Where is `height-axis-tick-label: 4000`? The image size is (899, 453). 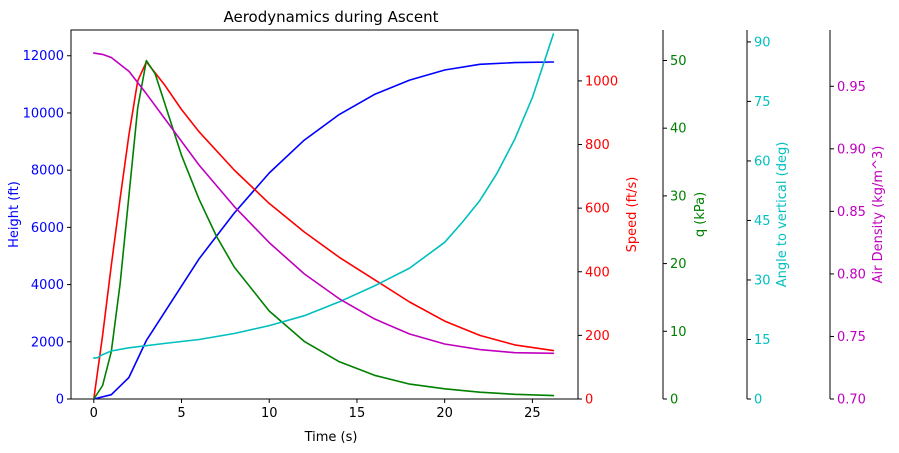
height-axis-tick-label: 4000 is located at coordinates (47, 285).